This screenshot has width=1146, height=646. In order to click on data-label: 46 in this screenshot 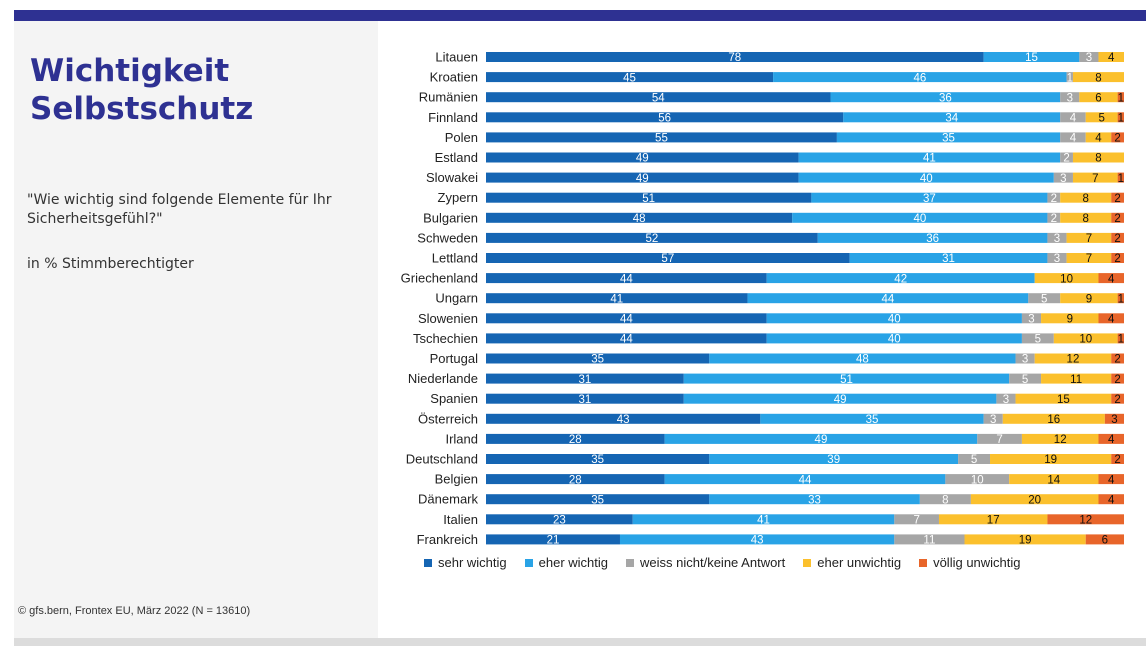, I will do `click(919, 78)`.